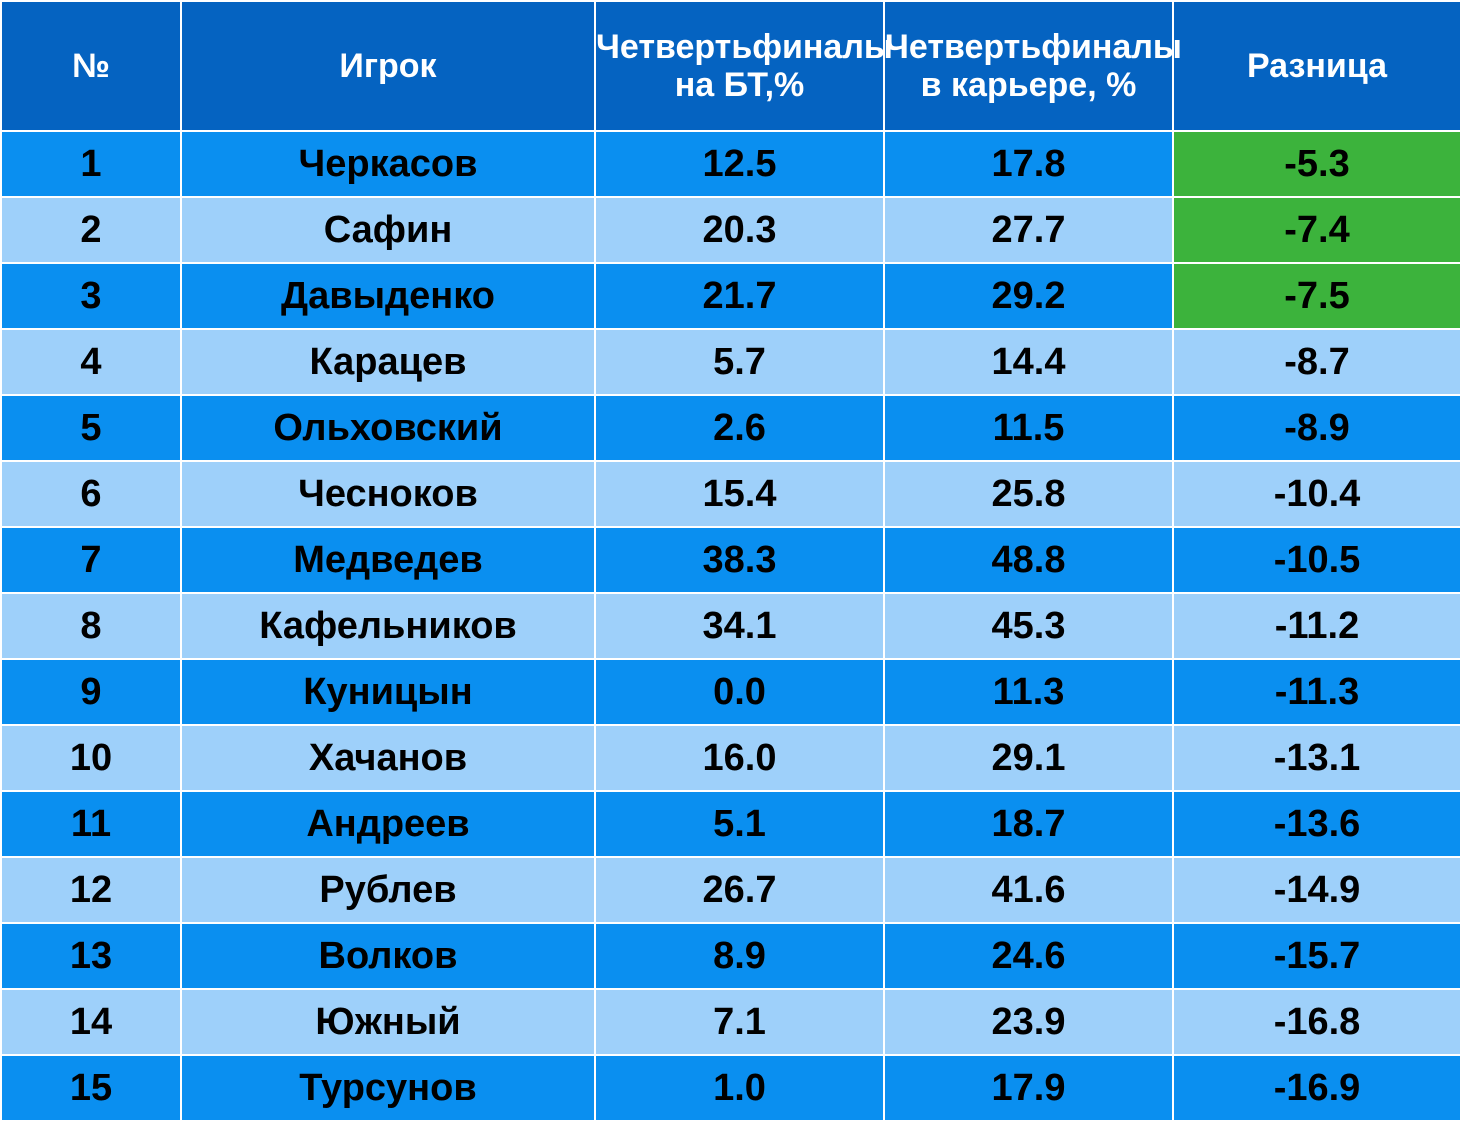 This screenshot has height=1122, width=1460. I want to click on cell-number: 1, so click(91, 164).